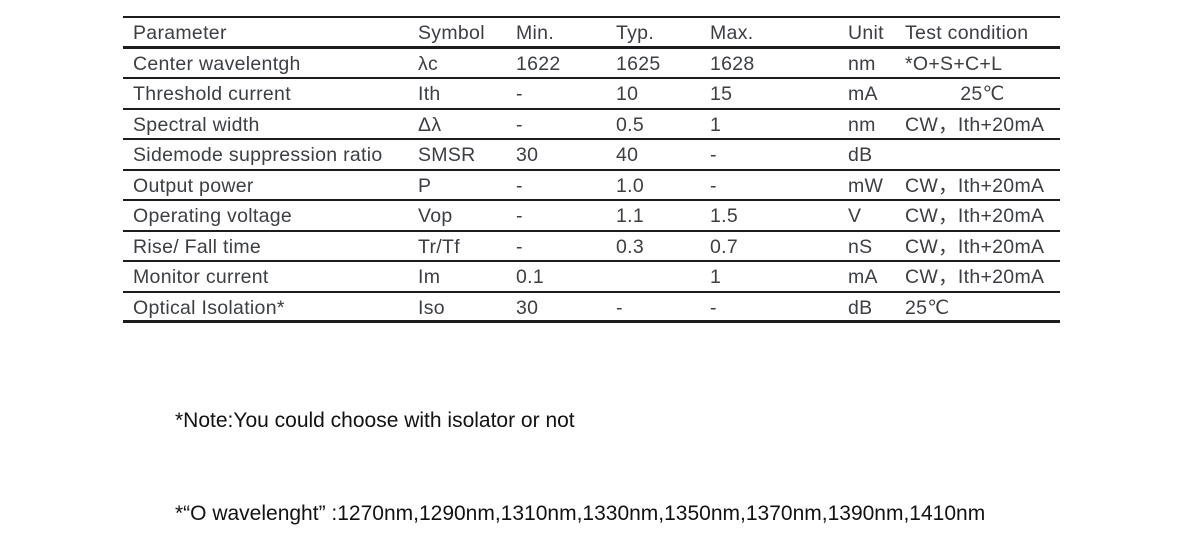  I want to click on cell-parameter: Output power, so click(193, 185).